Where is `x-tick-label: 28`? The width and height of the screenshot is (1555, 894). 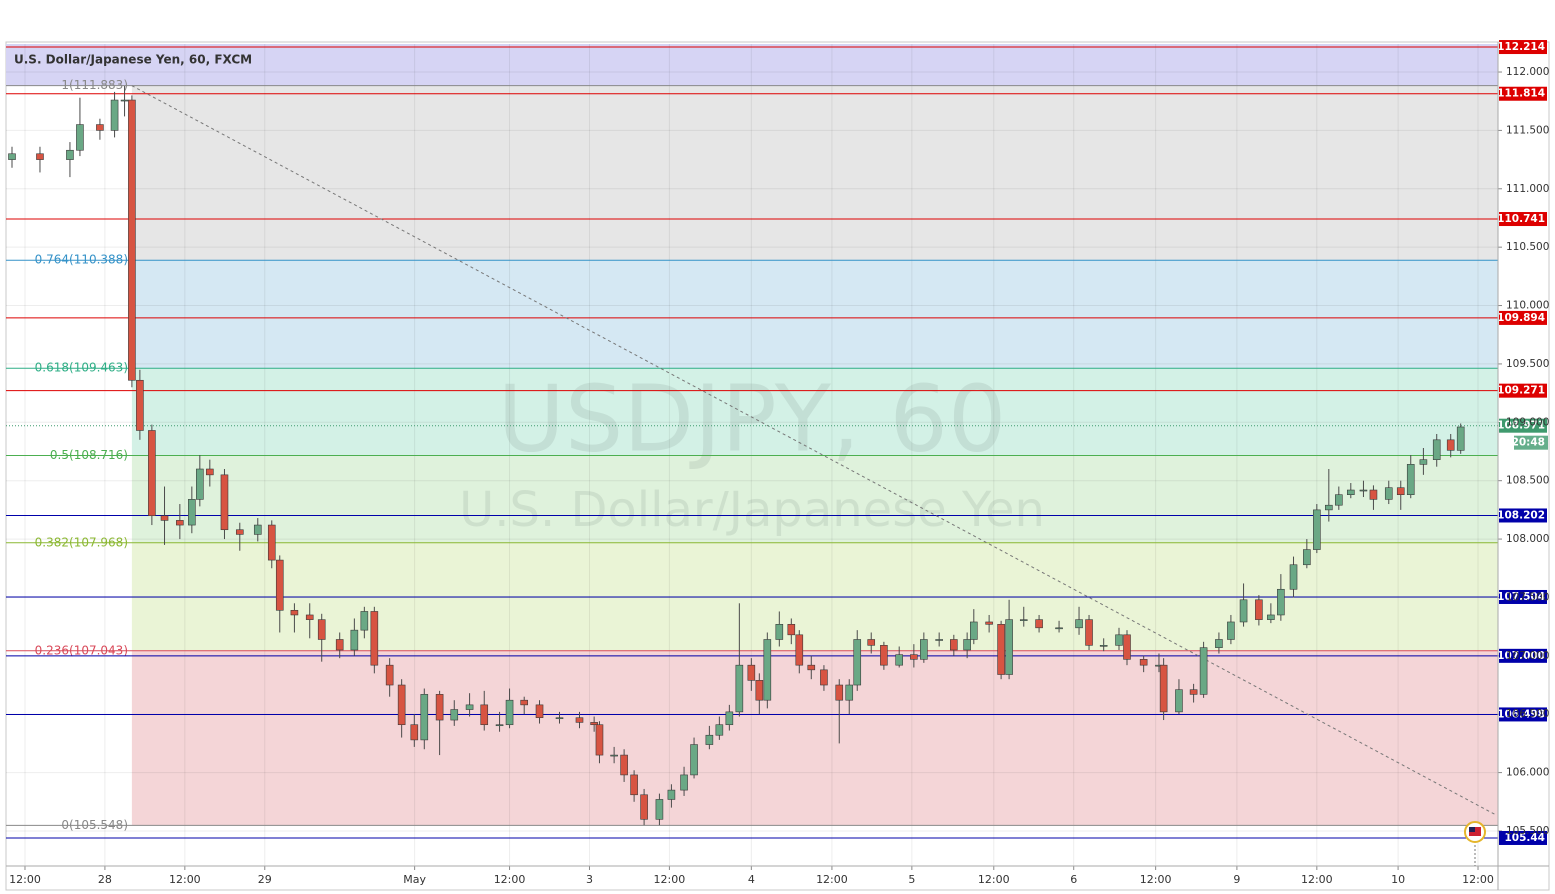 x-tick-label: 28 is located at coordinates (105, 879).